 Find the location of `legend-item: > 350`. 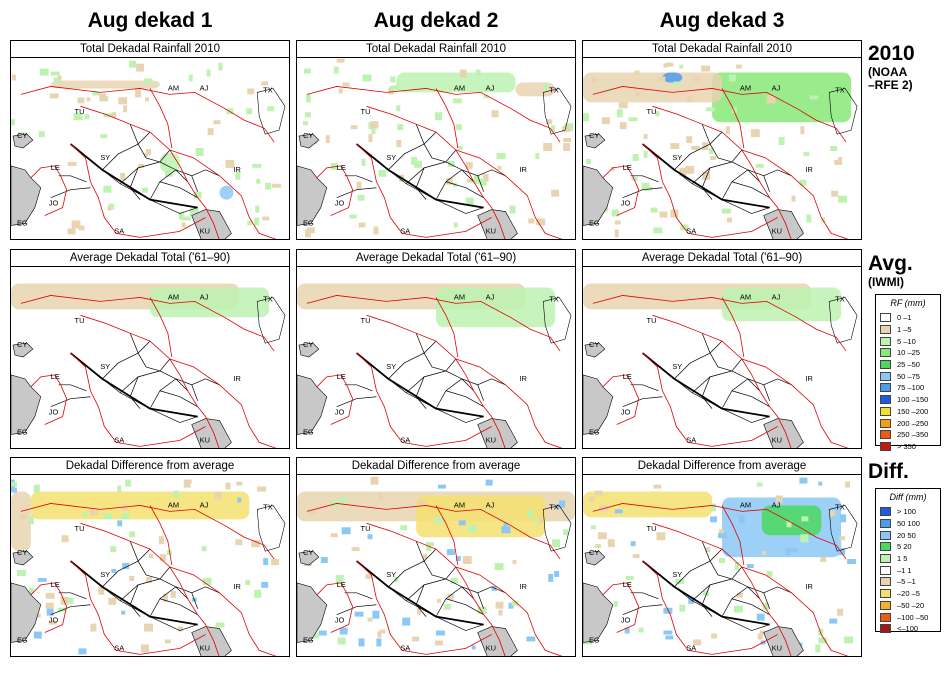

legend-item: > 350 is located at coordinates (908, 447).